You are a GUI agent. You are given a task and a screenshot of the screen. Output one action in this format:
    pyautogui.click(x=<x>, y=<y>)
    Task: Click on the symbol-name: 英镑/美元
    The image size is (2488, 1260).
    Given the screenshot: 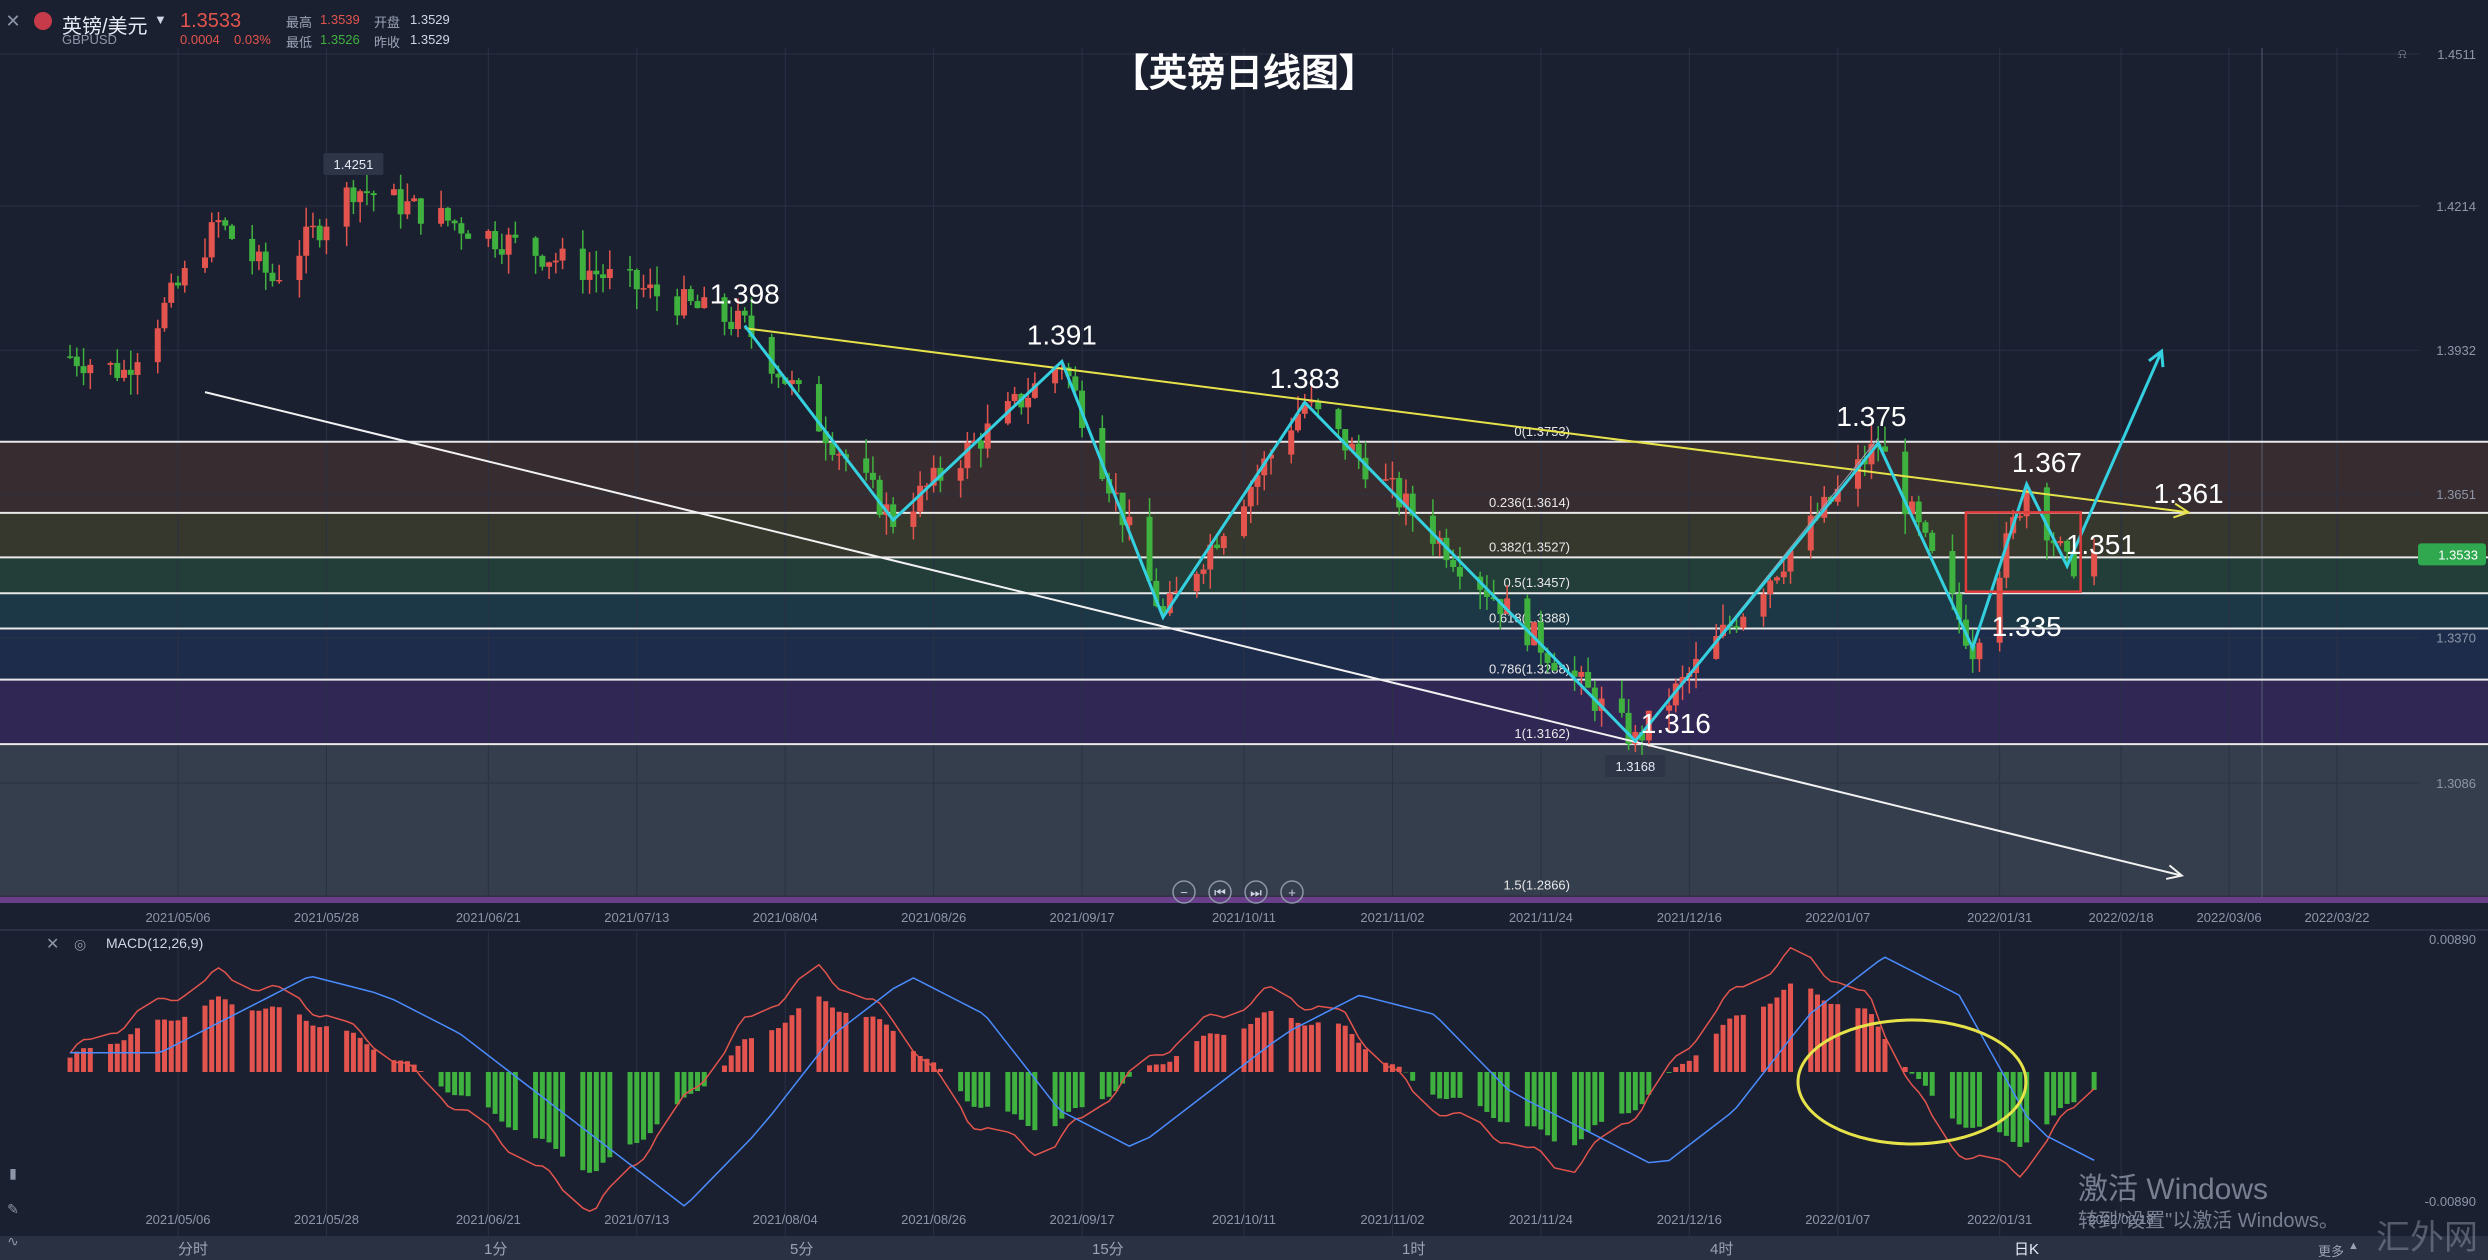 What is the action you would take?
    pyautogui.click(x=105, y=27)
    